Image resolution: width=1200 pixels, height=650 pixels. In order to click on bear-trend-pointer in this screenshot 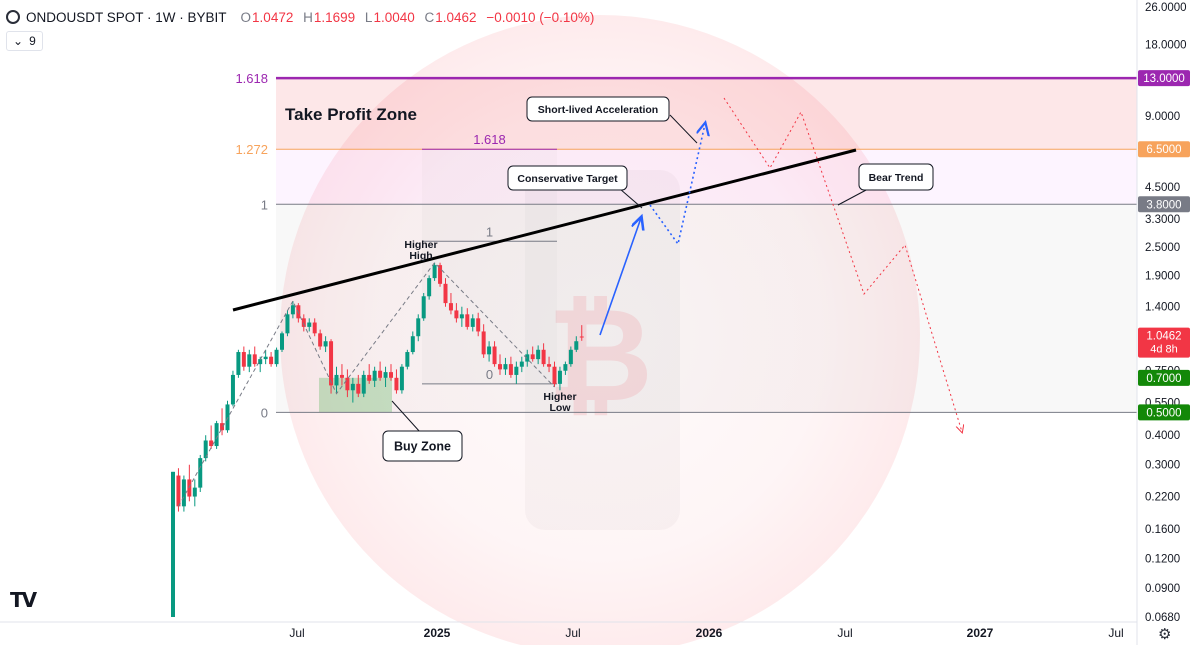, I will do `click(853, 197)`.